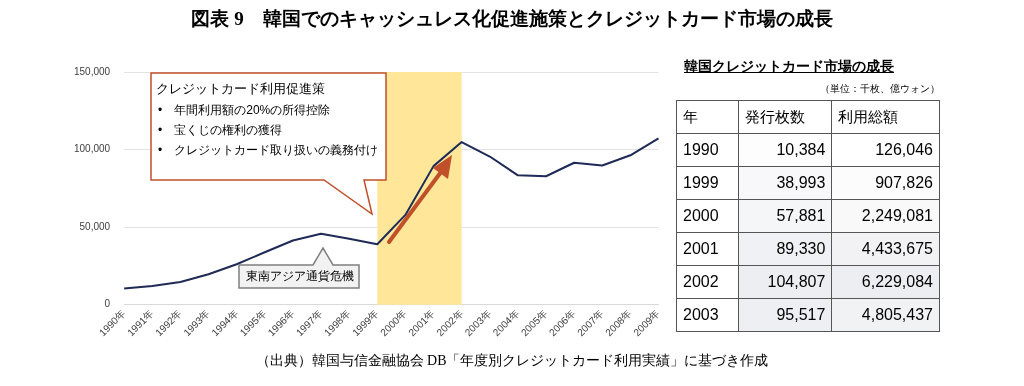 The image size is (1024, 386). Describe the element at coordinates (707, 315) in the screenshot. I see `y-tick-label: 2003` at that location.